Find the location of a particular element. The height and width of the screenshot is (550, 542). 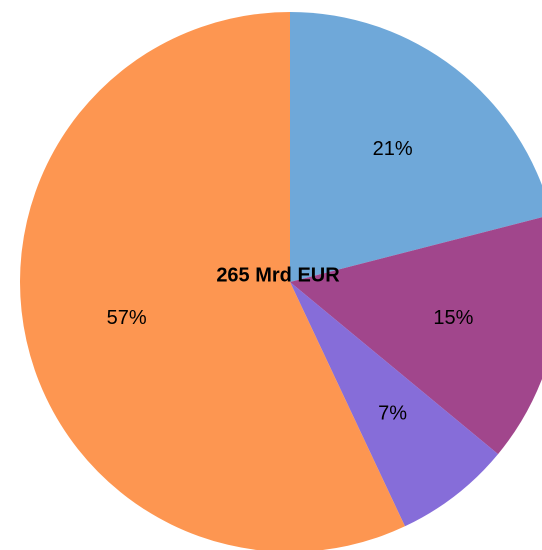

chart-title: 265 Mrd EUR is located at coordinates (278, 275).